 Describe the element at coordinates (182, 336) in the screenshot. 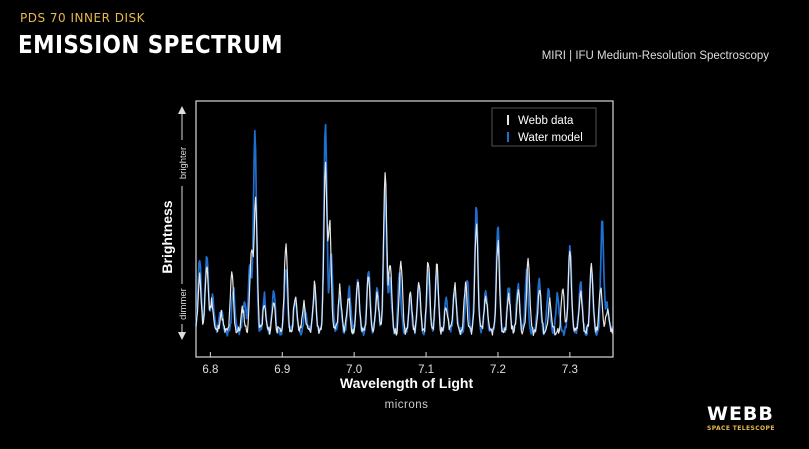

I see `arrow-down-icon` at that location.